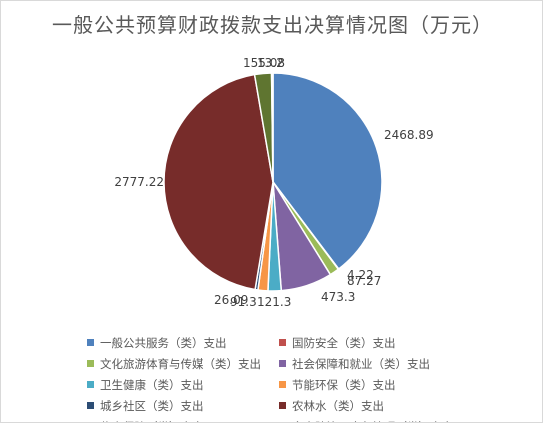 The width and height of the screenshot is (543, 423). What do you see at coordinates (243, 302) in the screenshot?
I see `data-label-6: 91.3` at bounding box center [243, 302].